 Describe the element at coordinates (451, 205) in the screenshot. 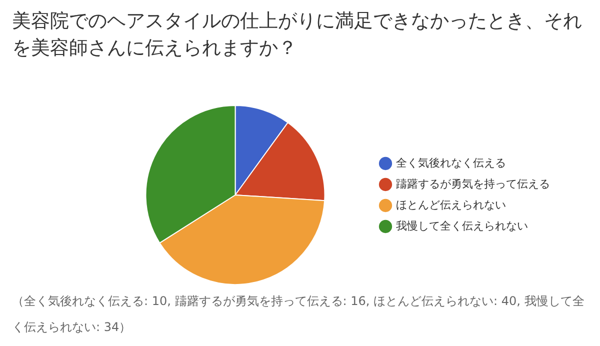

I see `legend-label: ほとんど伝えられない` at that location.